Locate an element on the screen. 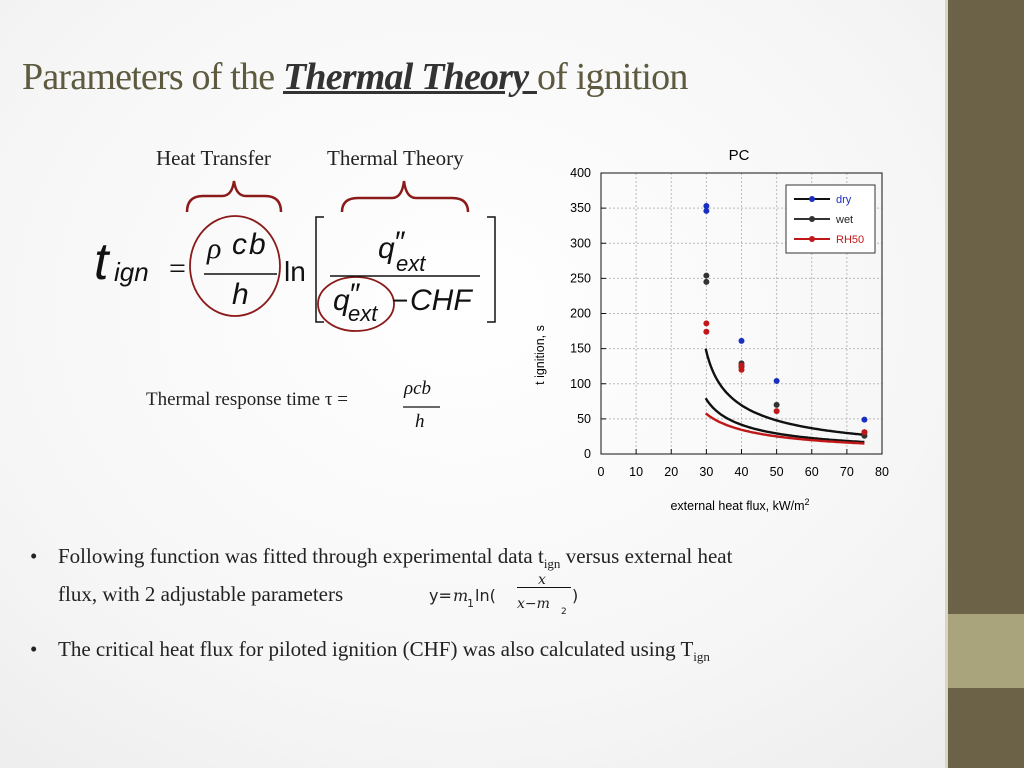  x-tick-label: 80 is located at coordinates (882, 472).